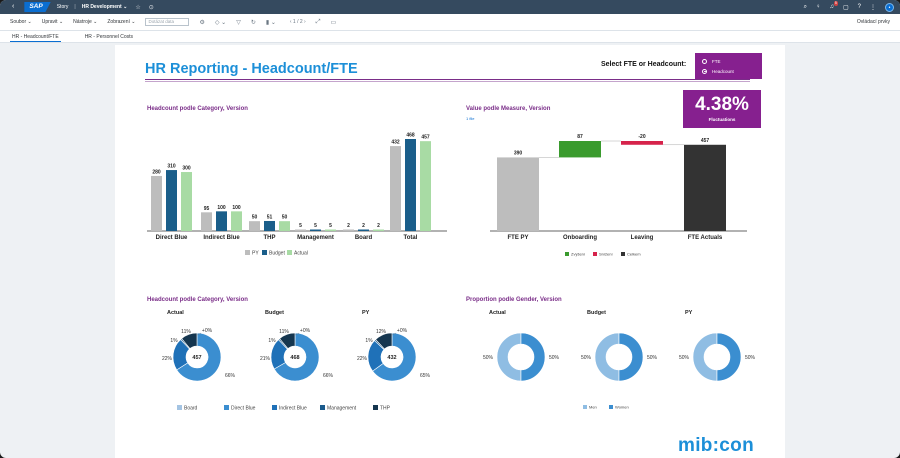 Image resolution: width=900 pixels, height=458 pixels. What do you see at coordinates (13, 6) in the screenshot?
I see `back-icon: ‹` at bounding box center [13, 6].